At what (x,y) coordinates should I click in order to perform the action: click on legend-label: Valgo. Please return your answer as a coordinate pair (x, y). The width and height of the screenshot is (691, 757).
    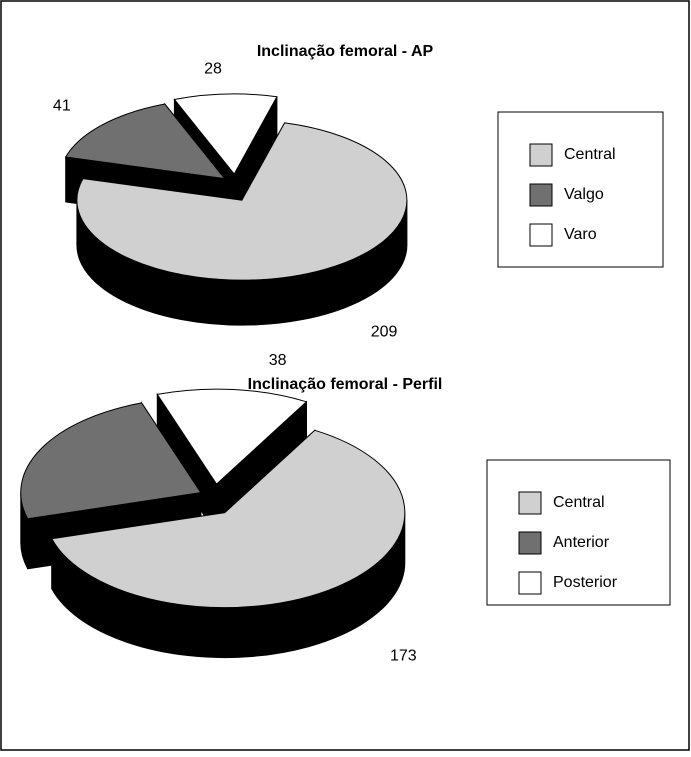
    Looking at the image, I should click on (584, 194).